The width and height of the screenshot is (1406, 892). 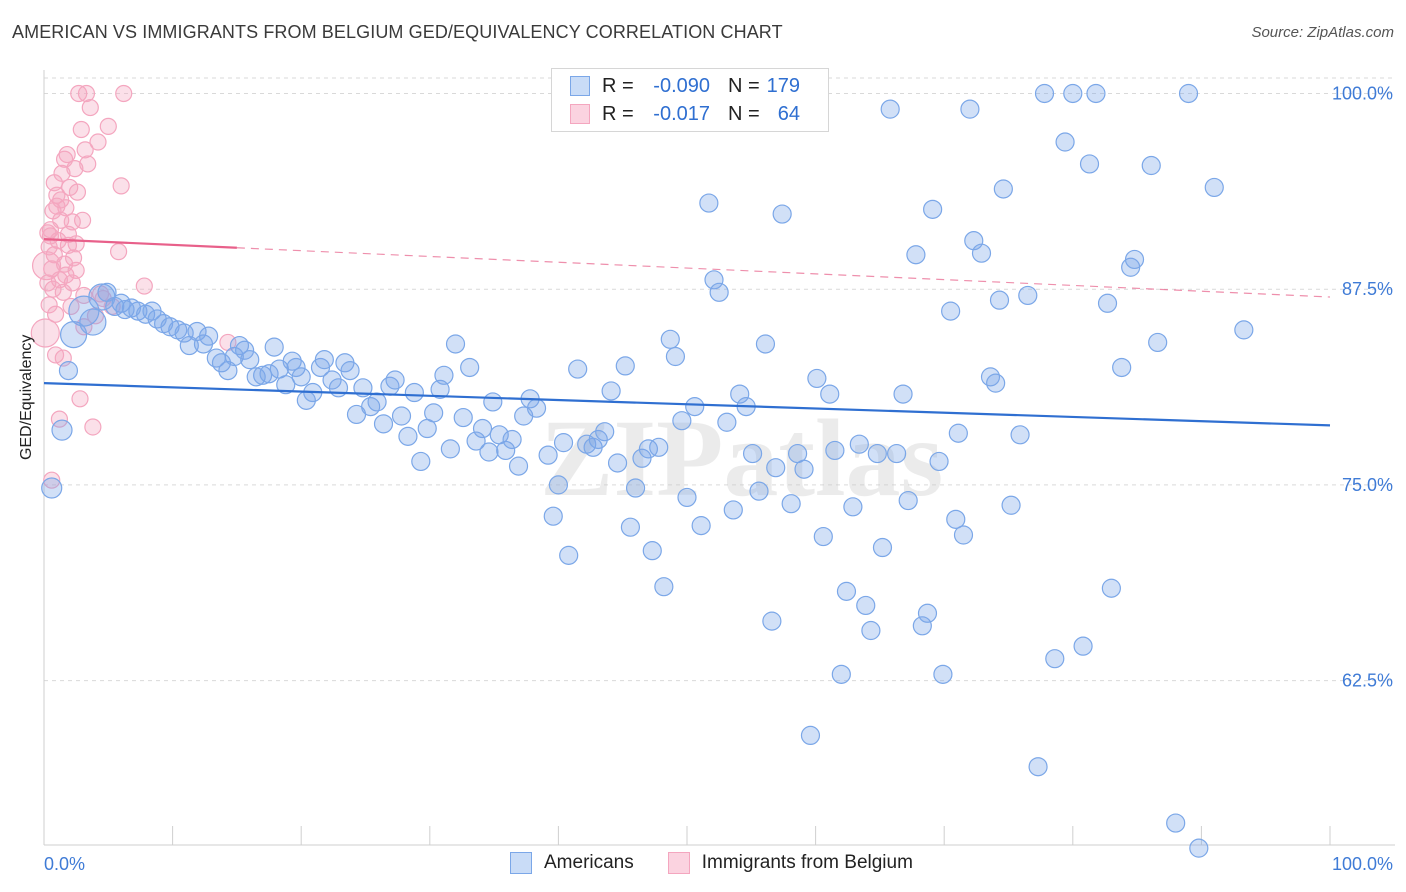 I want to click on legend-item-belgium: Immigrants from Belgium, so click(x=790, y=863).